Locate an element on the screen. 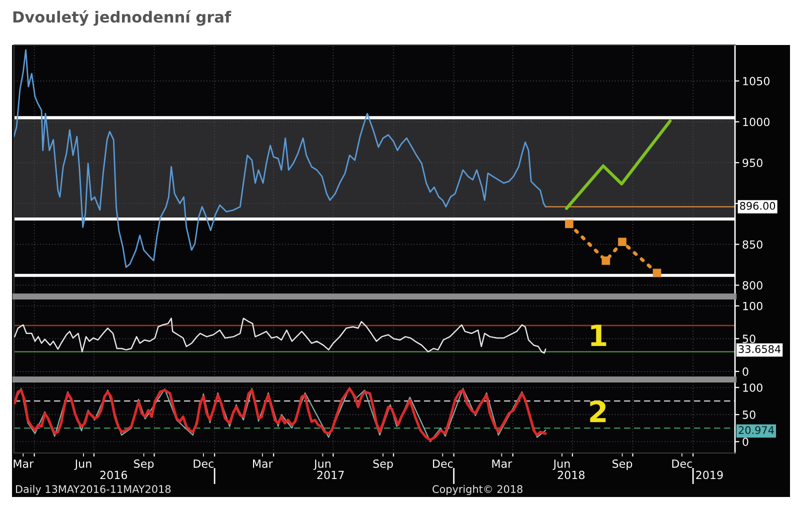 This screenshot has height=526, width=799. x2-tick-label: 2017 is located at coordinates (330, 475).